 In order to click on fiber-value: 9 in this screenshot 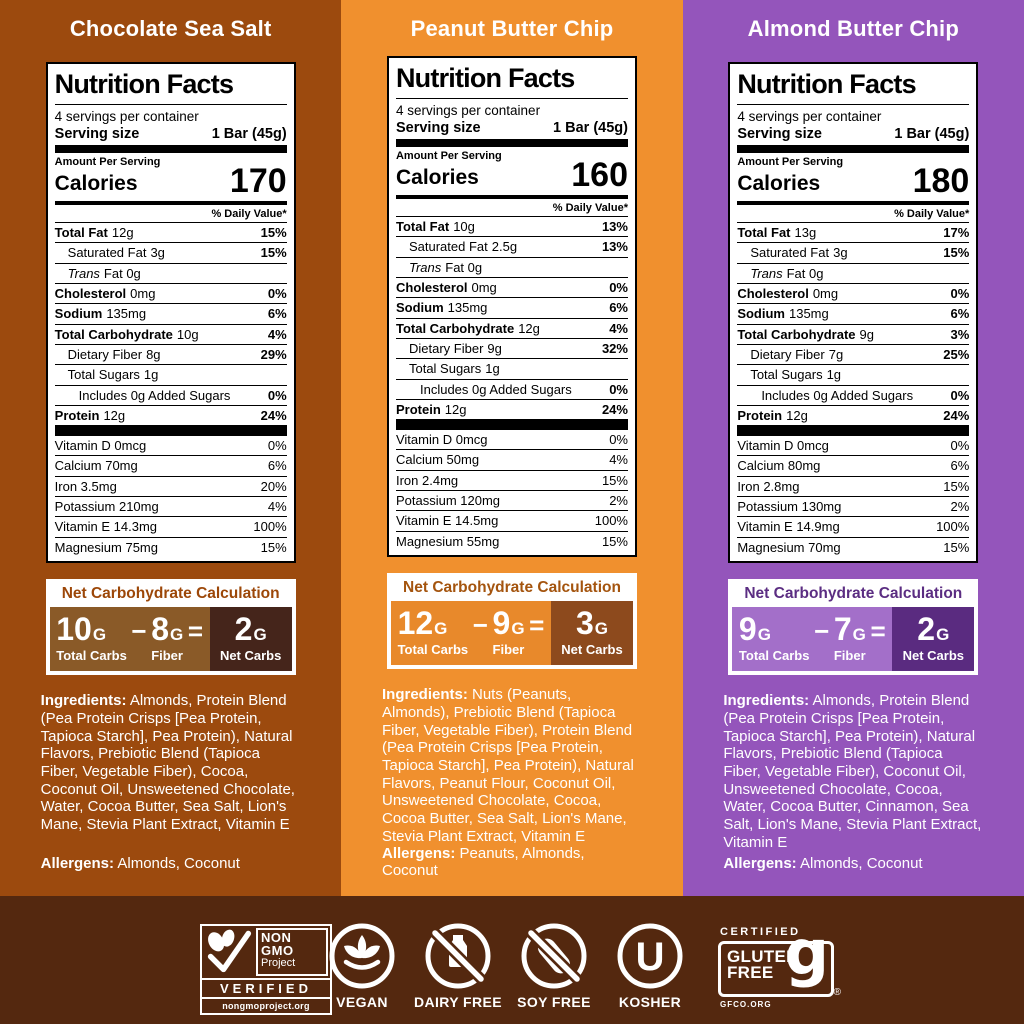, I will do `click(501, 623)`.